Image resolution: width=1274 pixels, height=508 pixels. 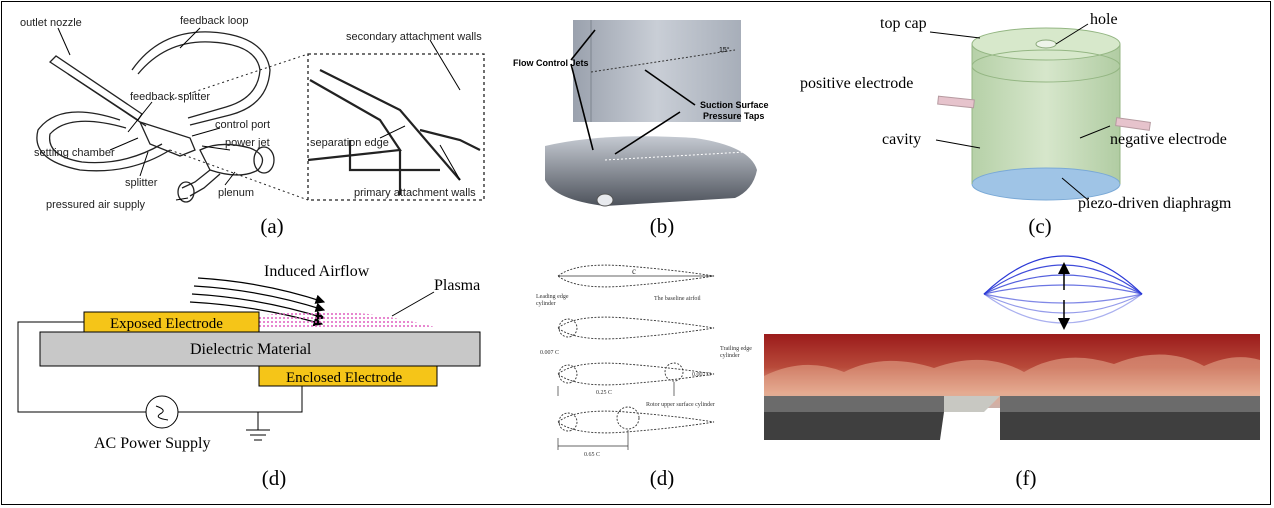 What do you see at coordinates (415, 193) in the screenshot?
I see `label-primary-attachment-walls: primary attachment walls` at bounding box center [415, 193].